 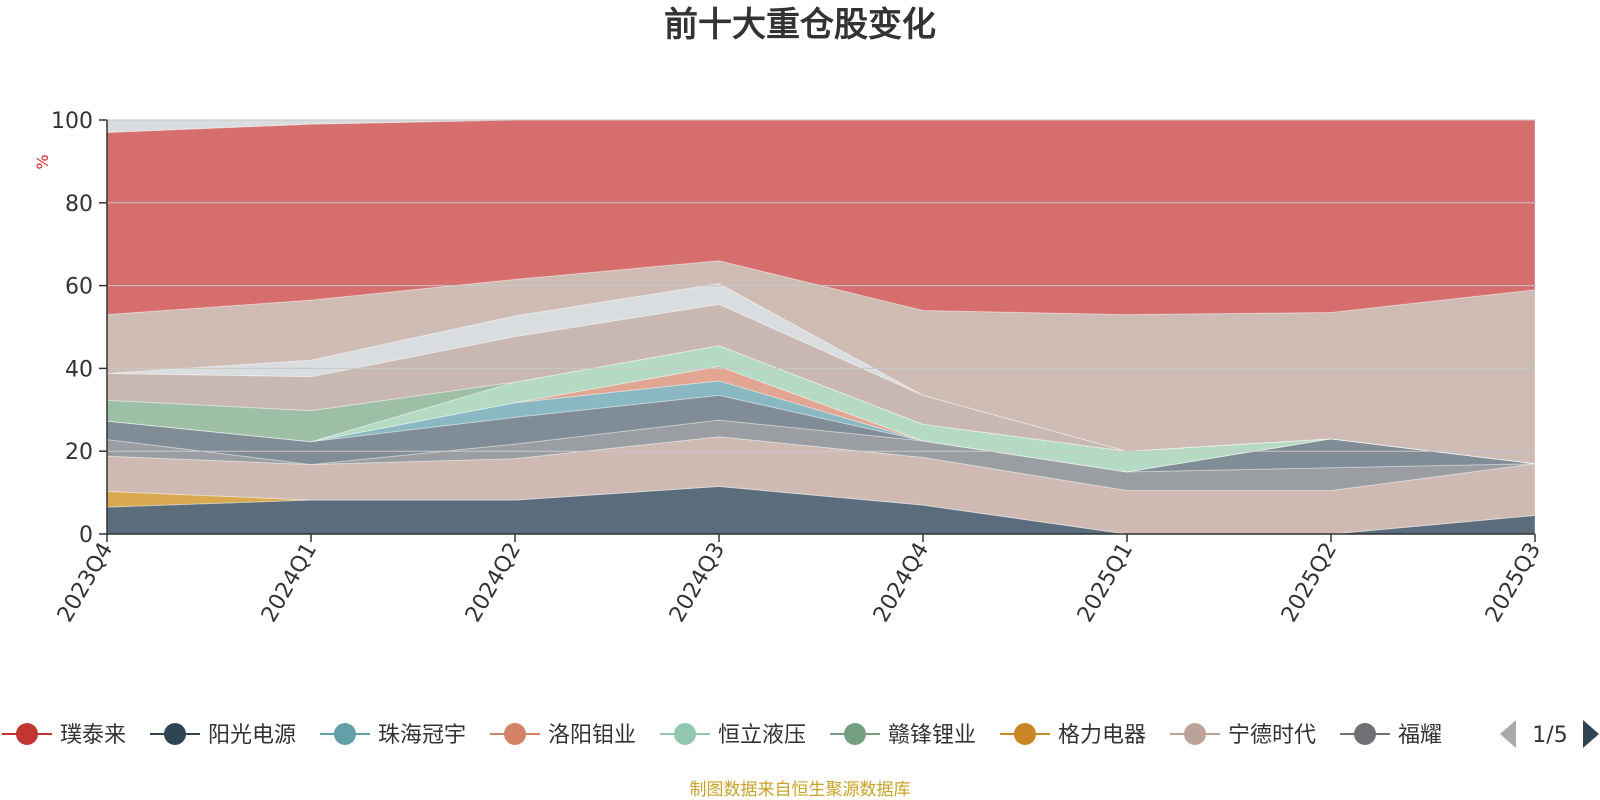 I want to click on y-tick-label-80: 80, so click(x=79, y=204).